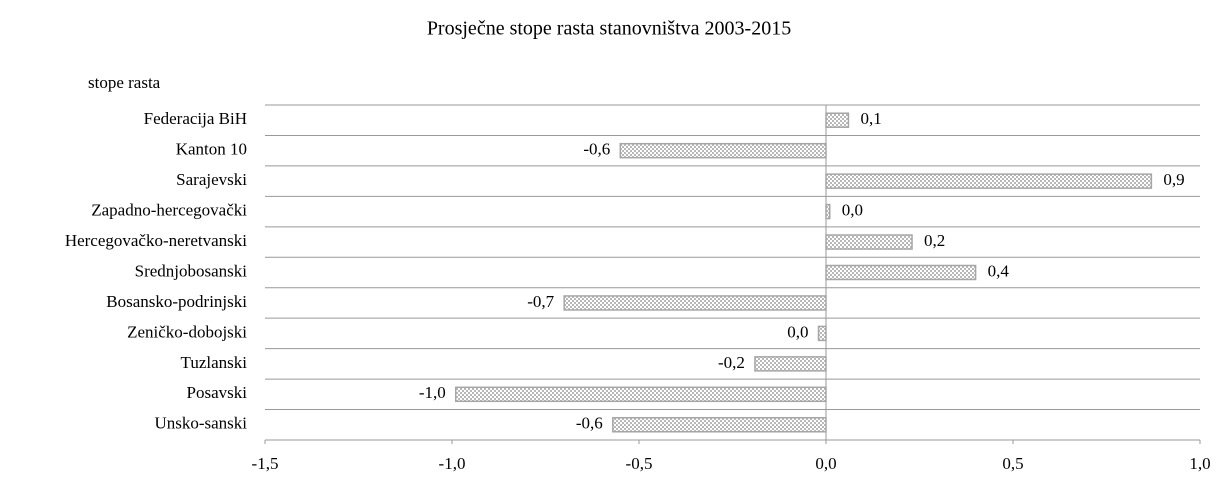 This screenshot has width=1218, height=478. I want to click on value-label: 0,1, so click(870, 118).